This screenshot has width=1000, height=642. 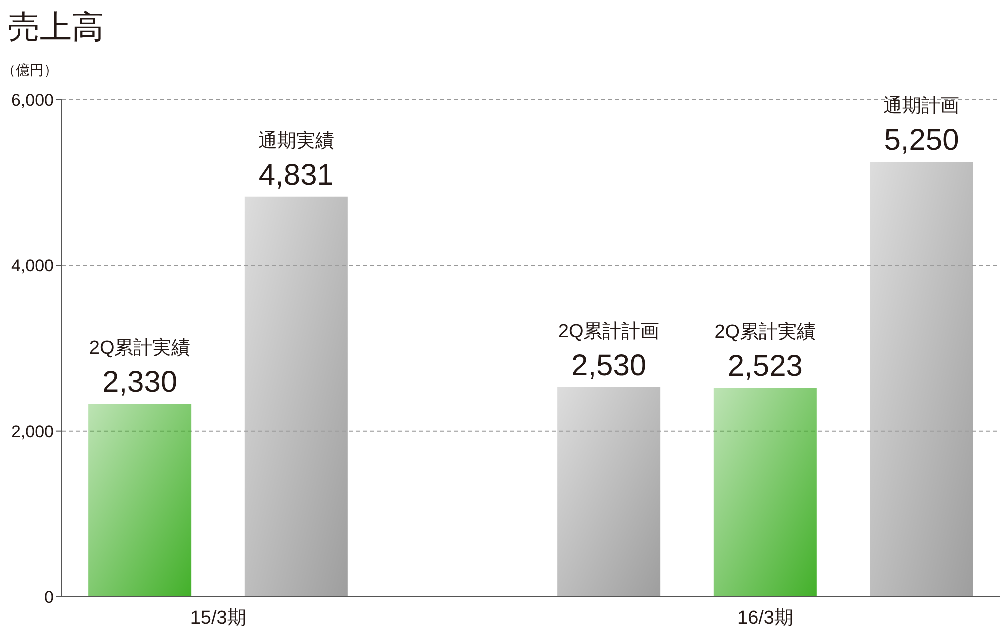 What do you see at coordinates (296, 141) in the screenshot?
I see `x-tick-label: 通期実績` at bounding box center [296, 141].